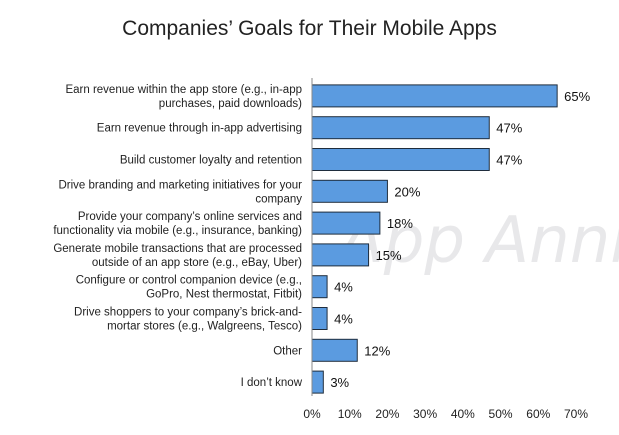  What do you see at coordinates (445, 414) in the screenshot?
I see `x-axis-ticks: 0% 10% 20% 30% 40% 50% 60% 70%` at bounding box center [445, 414].